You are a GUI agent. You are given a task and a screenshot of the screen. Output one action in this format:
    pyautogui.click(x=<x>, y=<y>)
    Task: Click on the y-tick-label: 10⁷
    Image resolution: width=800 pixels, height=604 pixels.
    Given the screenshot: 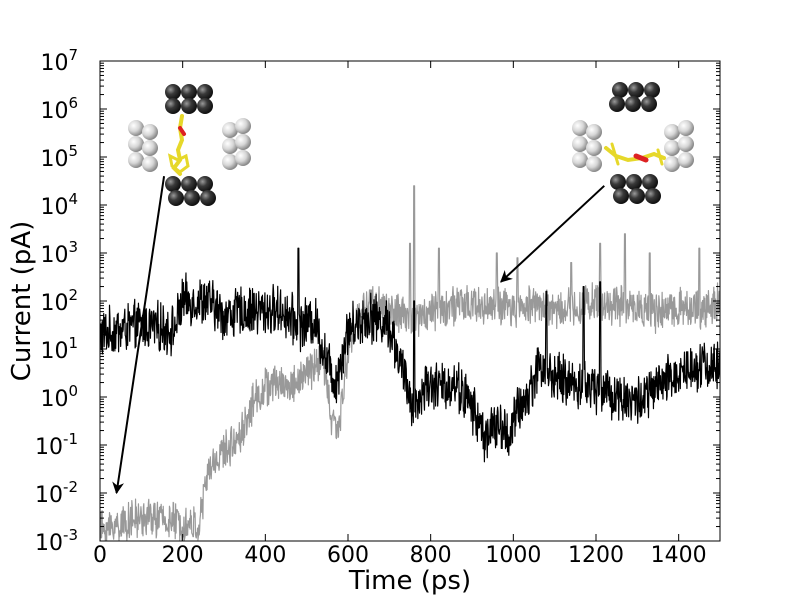 What is the action you would take?
    pyautogui.click(x=59, y=61)
    